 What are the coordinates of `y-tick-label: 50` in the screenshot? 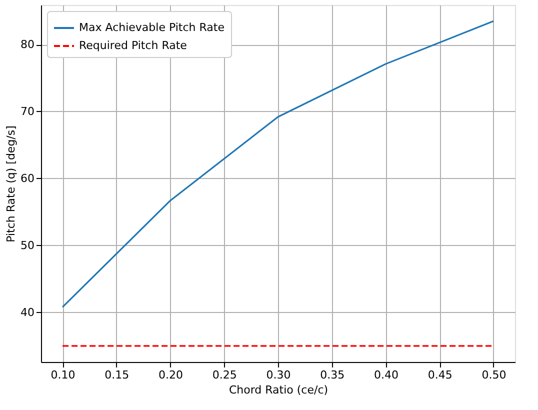 It's located at (27, 245).